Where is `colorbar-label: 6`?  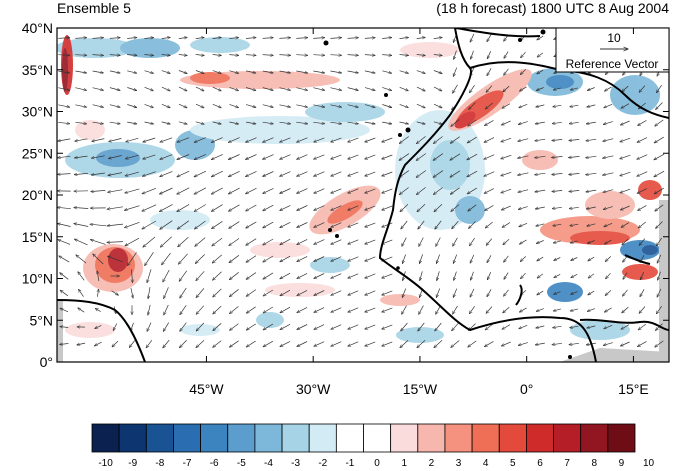 colorbar-label: 6 is located at coordinates (540, 463).